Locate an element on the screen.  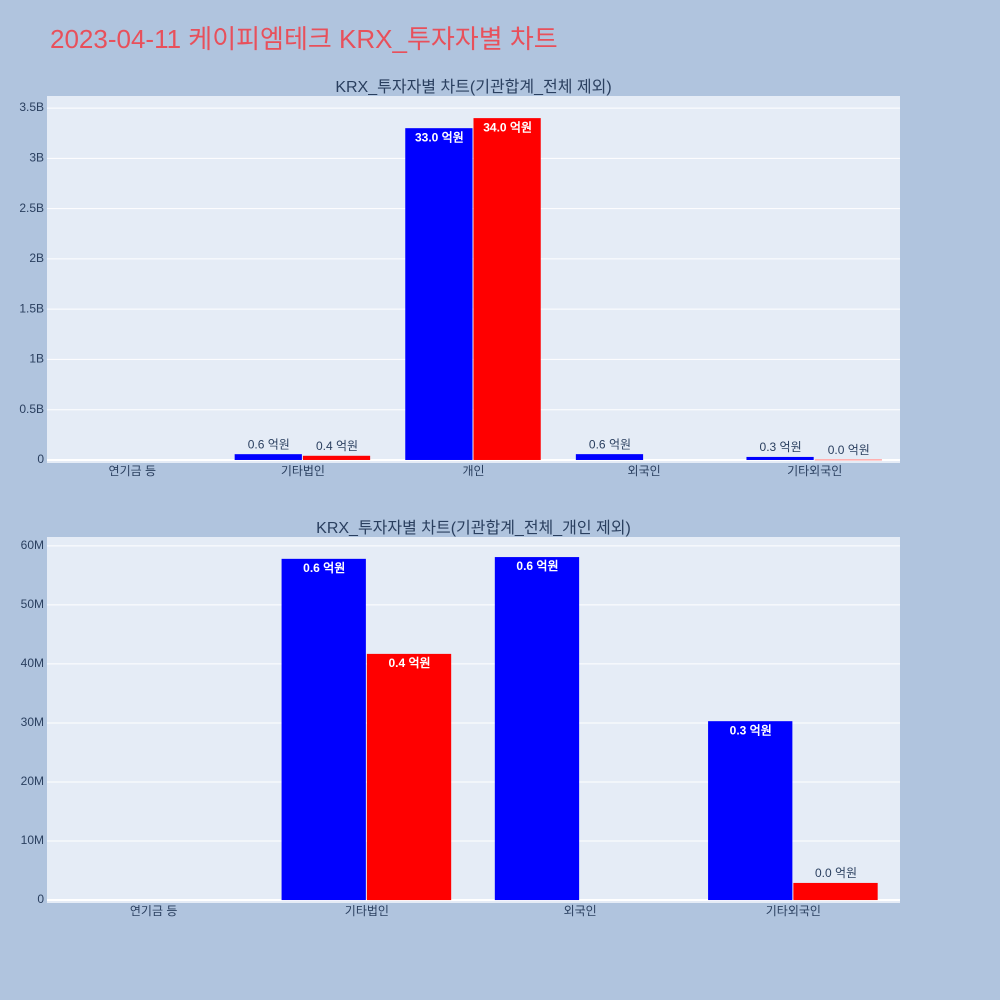
y-tick-label: 10M is located at coordinates (32, 840).